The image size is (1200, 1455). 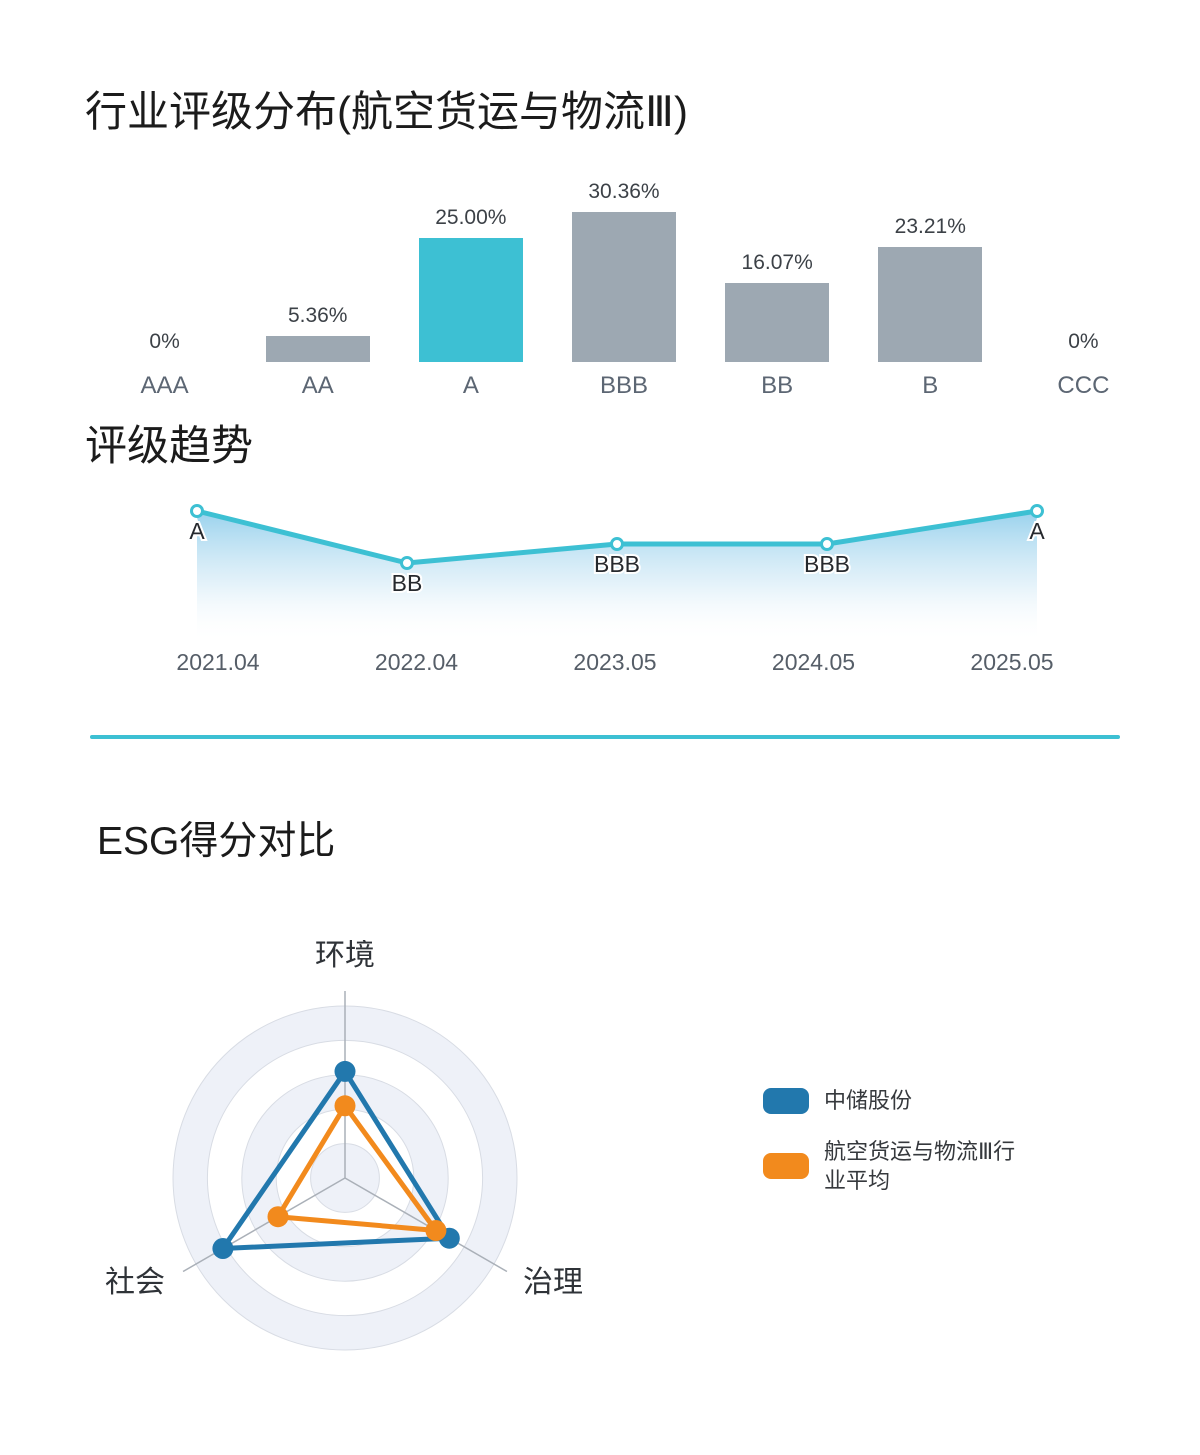 I want to click on trend-x-label-2023.05: 2023.05, so click(x=615, y=662).